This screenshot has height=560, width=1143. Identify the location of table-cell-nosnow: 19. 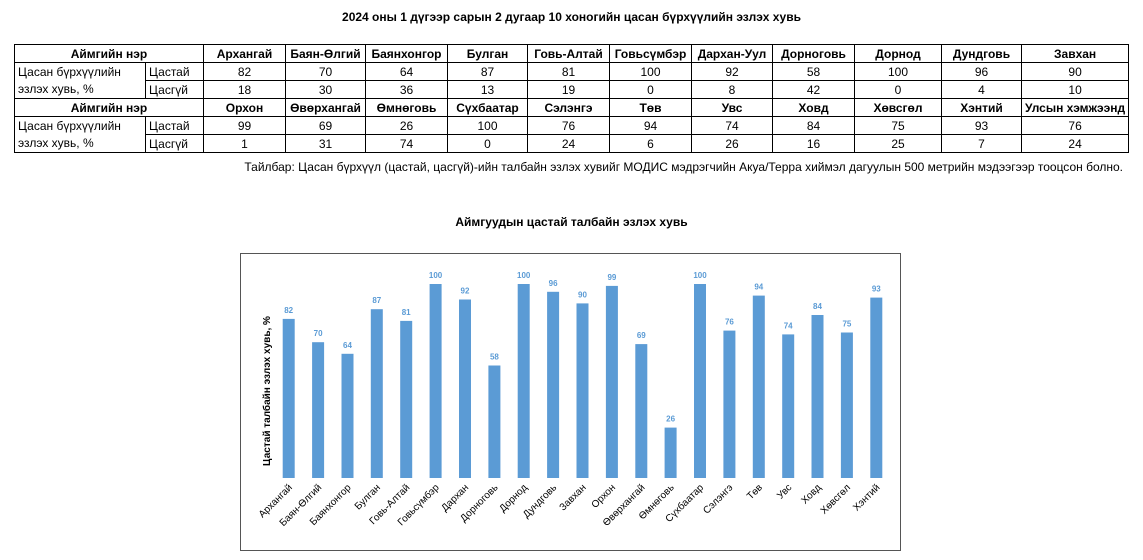
(568, 89).